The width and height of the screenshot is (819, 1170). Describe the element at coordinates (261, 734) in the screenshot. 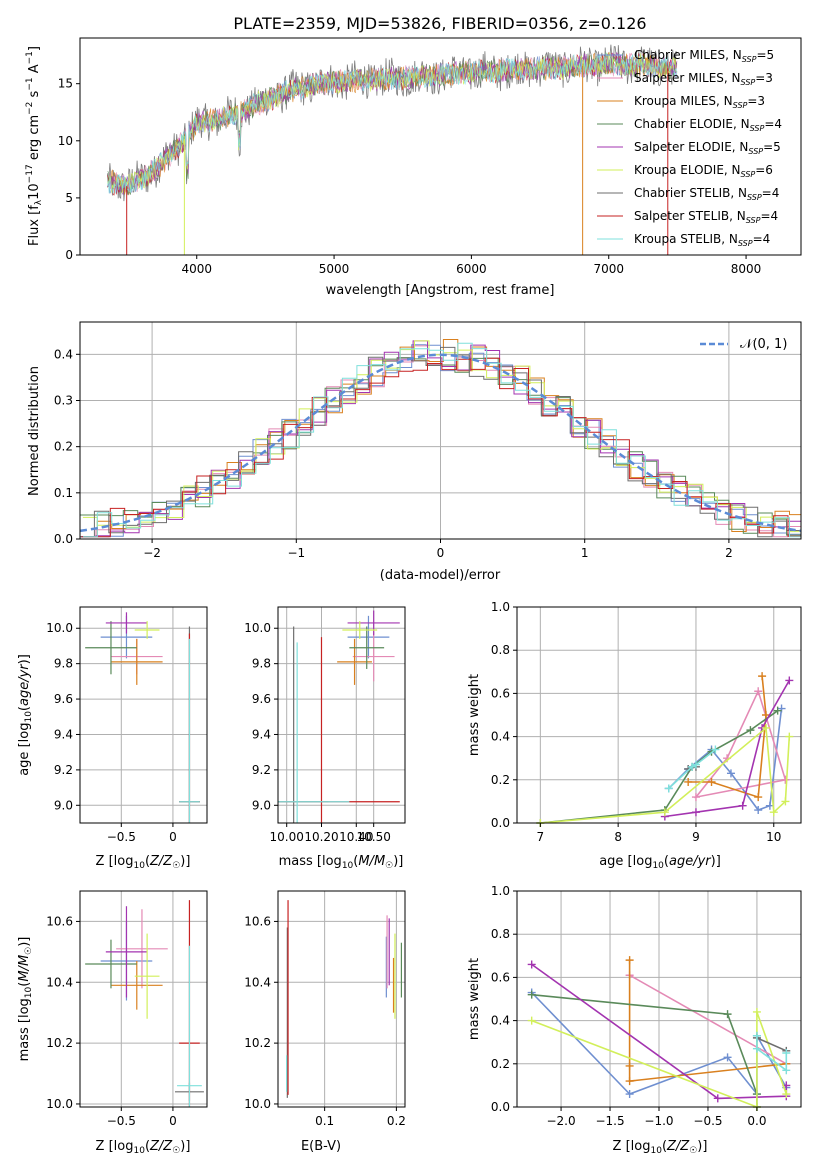

I see `y-tick-label: 9.4` at that location.